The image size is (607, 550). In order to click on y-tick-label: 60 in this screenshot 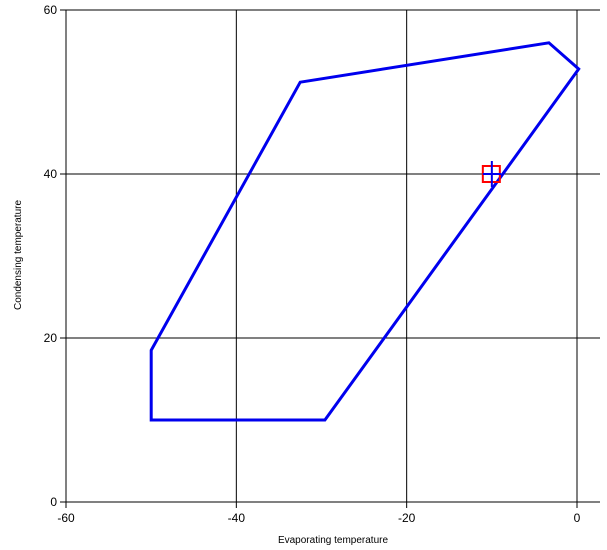, I will do `click(51, 10)`.